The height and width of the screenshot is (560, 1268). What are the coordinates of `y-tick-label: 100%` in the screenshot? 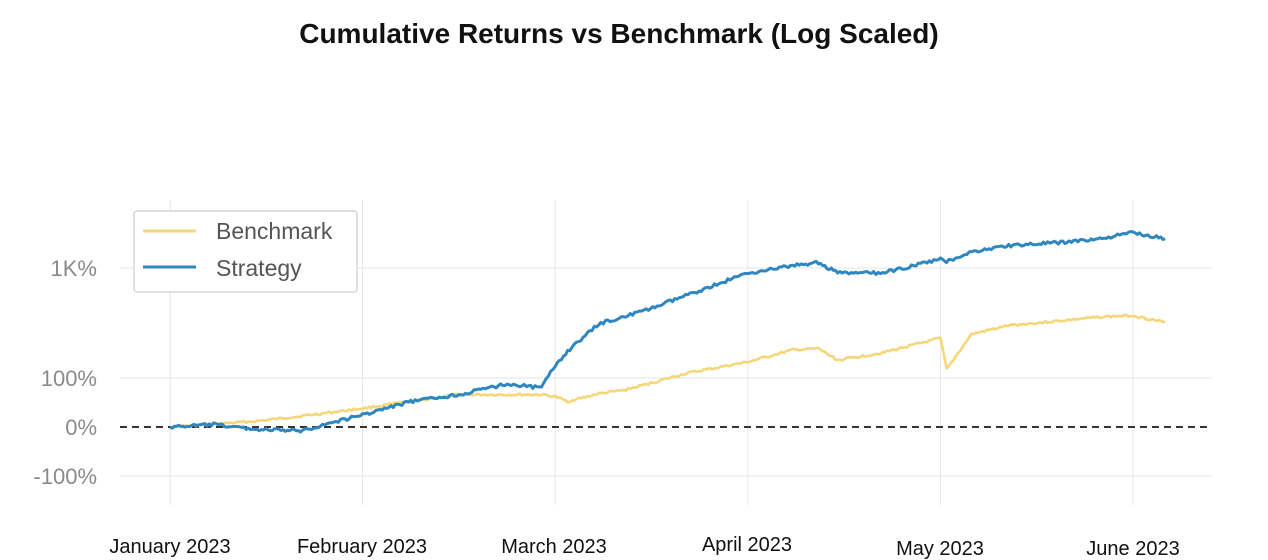 It's located at (69, 378).